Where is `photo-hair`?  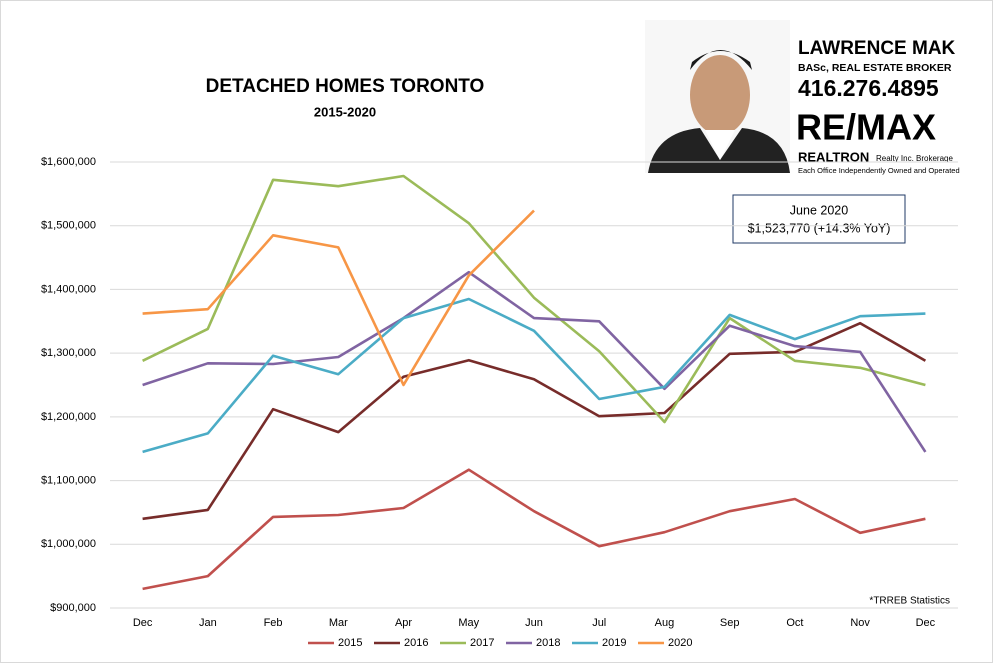
photo-hair is located at coordinates (721, 60).